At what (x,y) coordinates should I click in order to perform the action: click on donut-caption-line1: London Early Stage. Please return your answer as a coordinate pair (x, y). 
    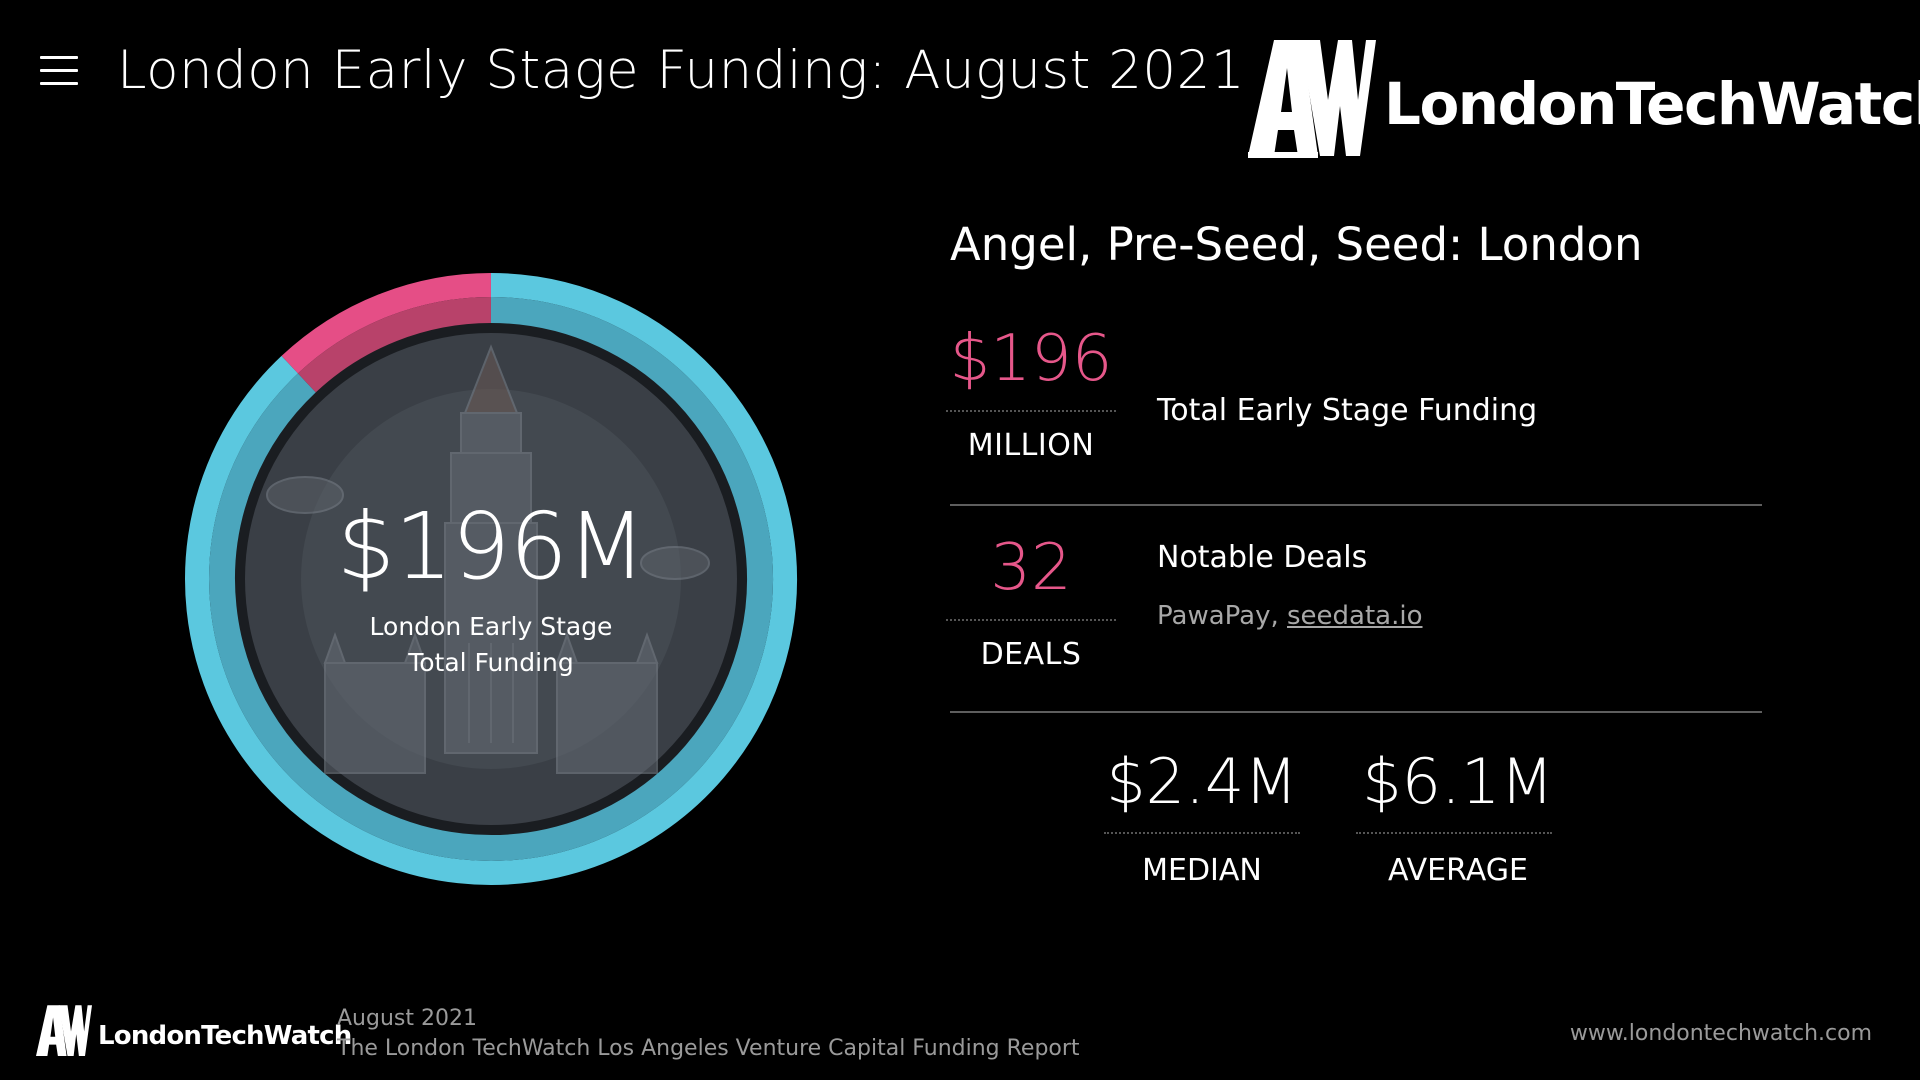
    Looking at the image, I should click on (491, 626).